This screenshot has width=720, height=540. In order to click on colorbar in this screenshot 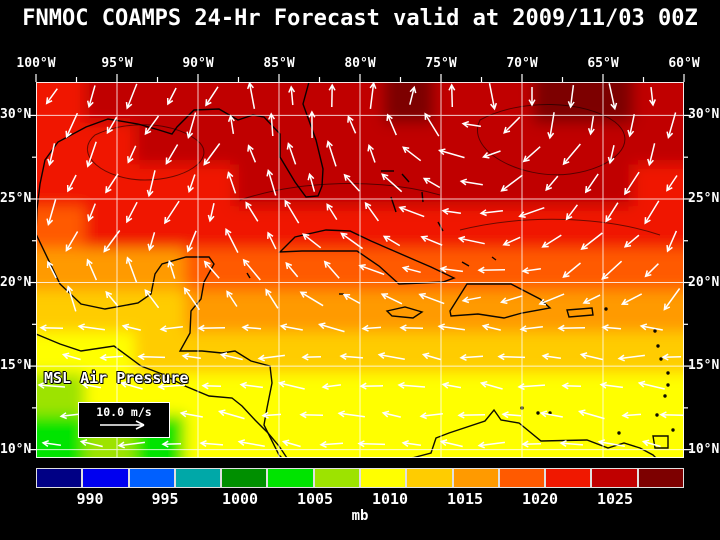, I will do `click(360, 478)`.